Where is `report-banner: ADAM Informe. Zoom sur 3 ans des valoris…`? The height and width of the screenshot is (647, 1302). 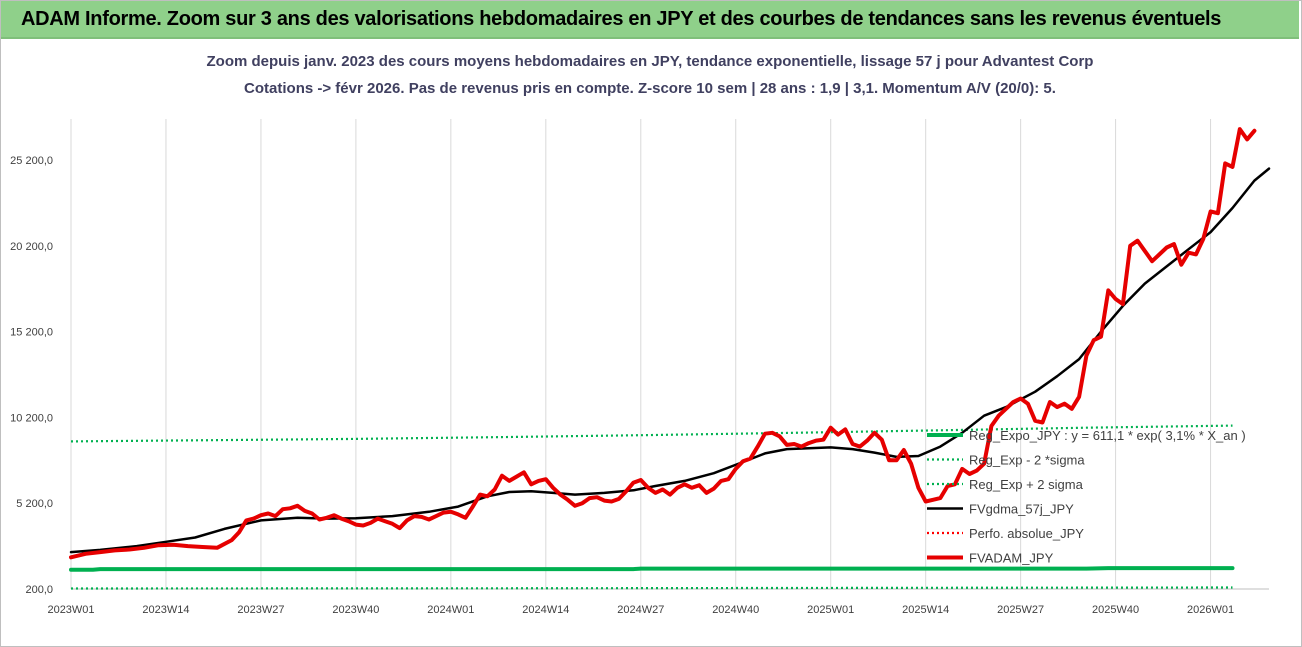 report-banner: ADAM Informe. Zoom sur 3 ans des valoris… is located at coordinates (650, 20).